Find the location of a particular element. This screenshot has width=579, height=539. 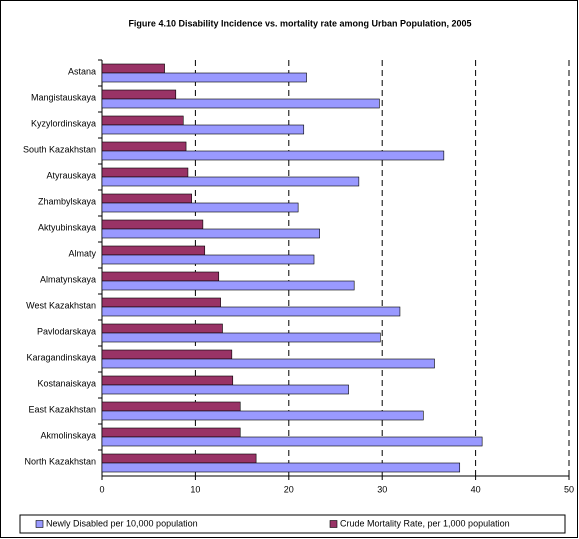

y-tick-label: Almatynskaya is located at coordinates (68, 279).